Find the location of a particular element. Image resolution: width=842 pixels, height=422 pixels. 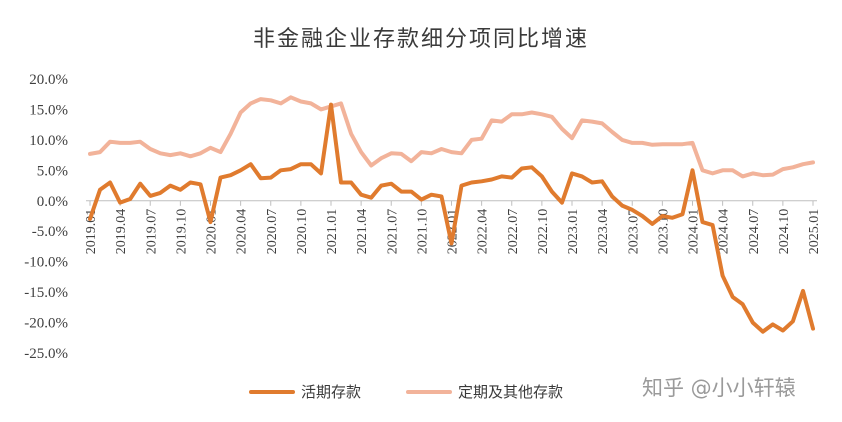

x-tick-label: 2025.01 is located at coordinates (814, 232).